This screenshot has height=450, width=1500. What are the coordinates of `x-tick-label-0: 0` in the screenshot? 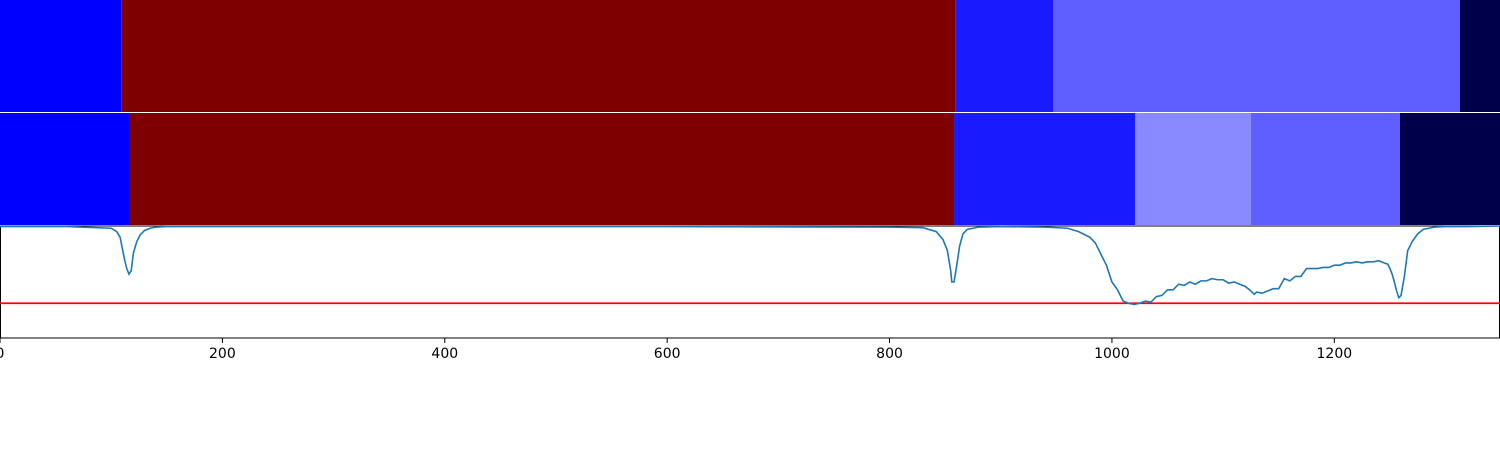 It's located at (2, 354).